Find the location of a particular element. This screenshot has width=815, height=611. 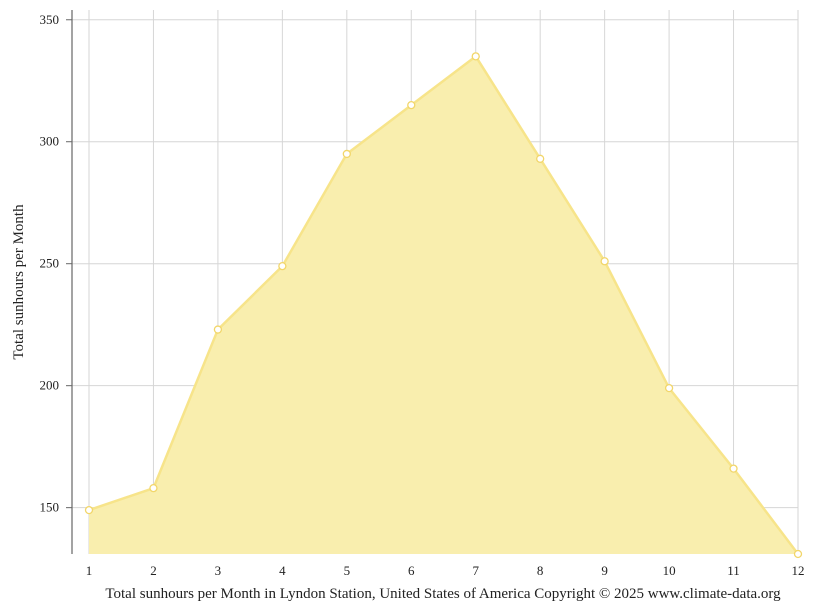

x-tick-label: 3 is located at coordinates (218, 570).